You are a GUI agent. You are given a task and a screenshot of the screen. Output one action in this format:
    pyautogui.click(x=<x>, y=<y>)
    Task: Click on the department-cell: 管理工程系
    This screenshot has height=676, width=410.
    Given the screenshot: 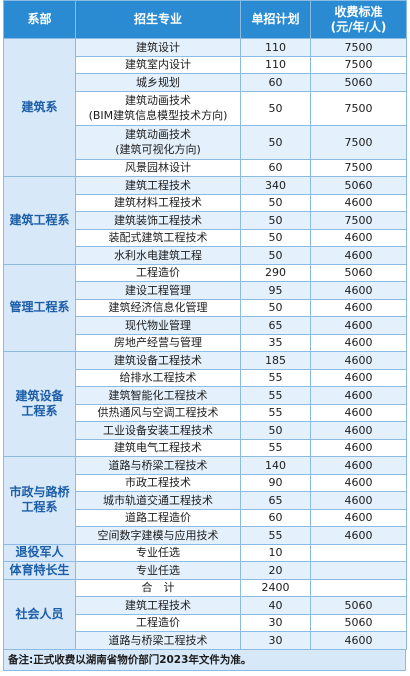 What is the action you would take?
    pyautogui.click(x=39, y=307)
    